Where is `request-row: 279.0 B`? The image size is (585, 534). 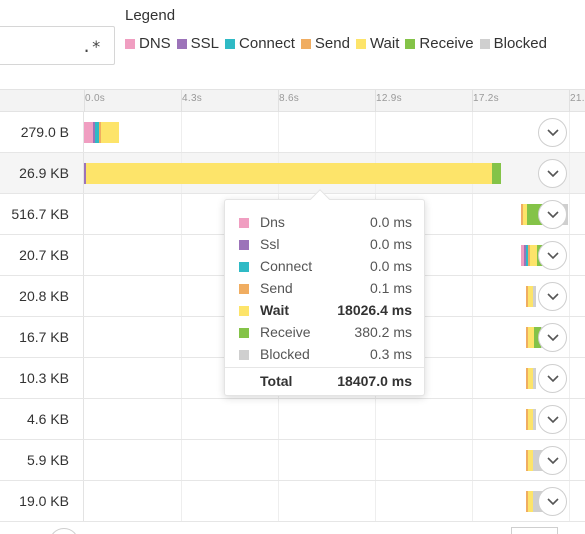
request-row: 279.0 B is located at coordinates (292, 132).